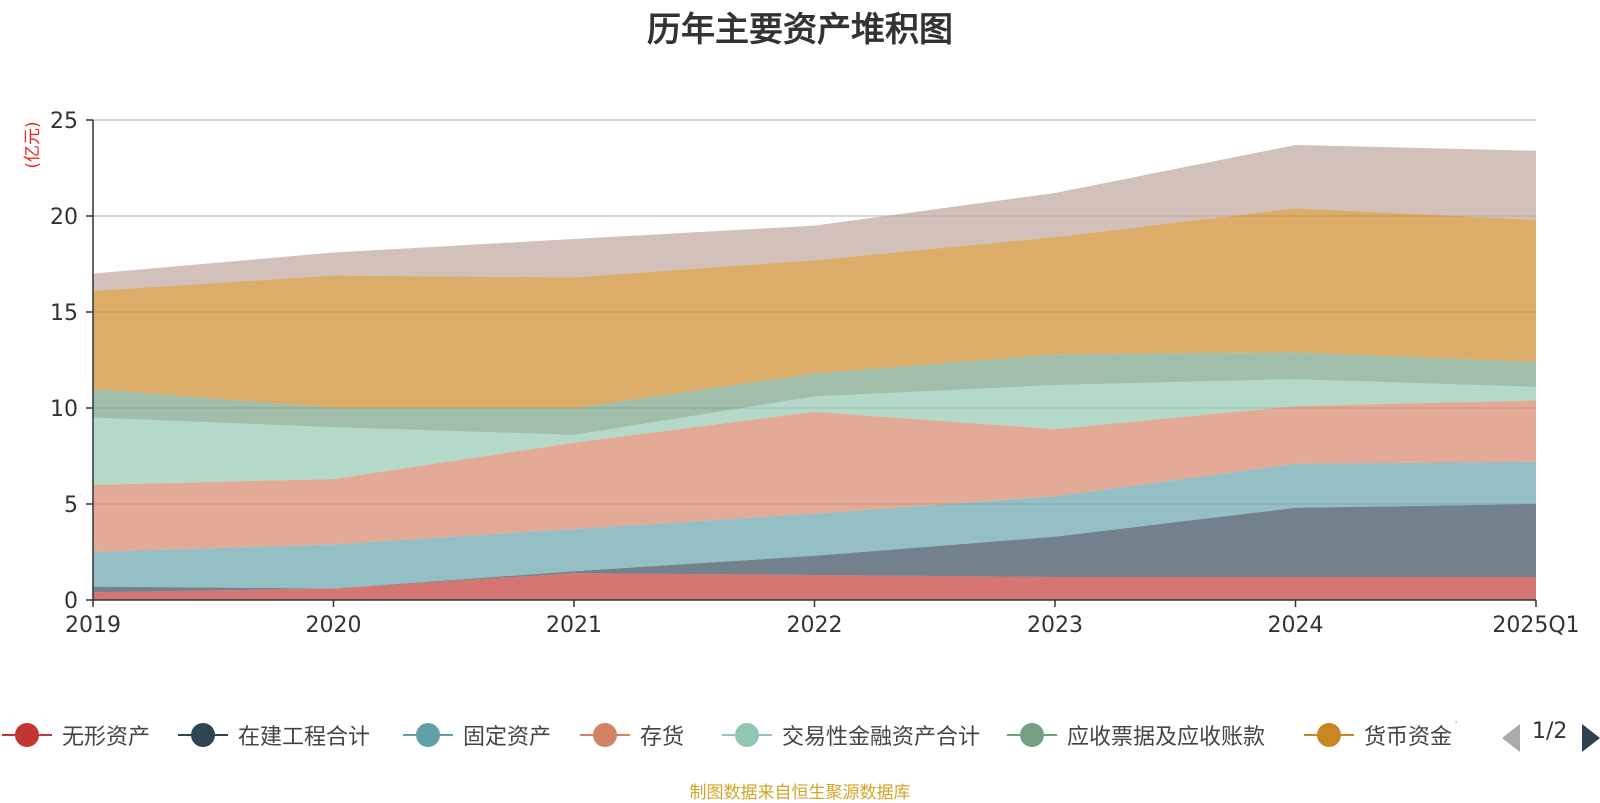 The image size is (1600, 803). I want to click on legend-item: 交易性金融资产合计, so click(851, 735).